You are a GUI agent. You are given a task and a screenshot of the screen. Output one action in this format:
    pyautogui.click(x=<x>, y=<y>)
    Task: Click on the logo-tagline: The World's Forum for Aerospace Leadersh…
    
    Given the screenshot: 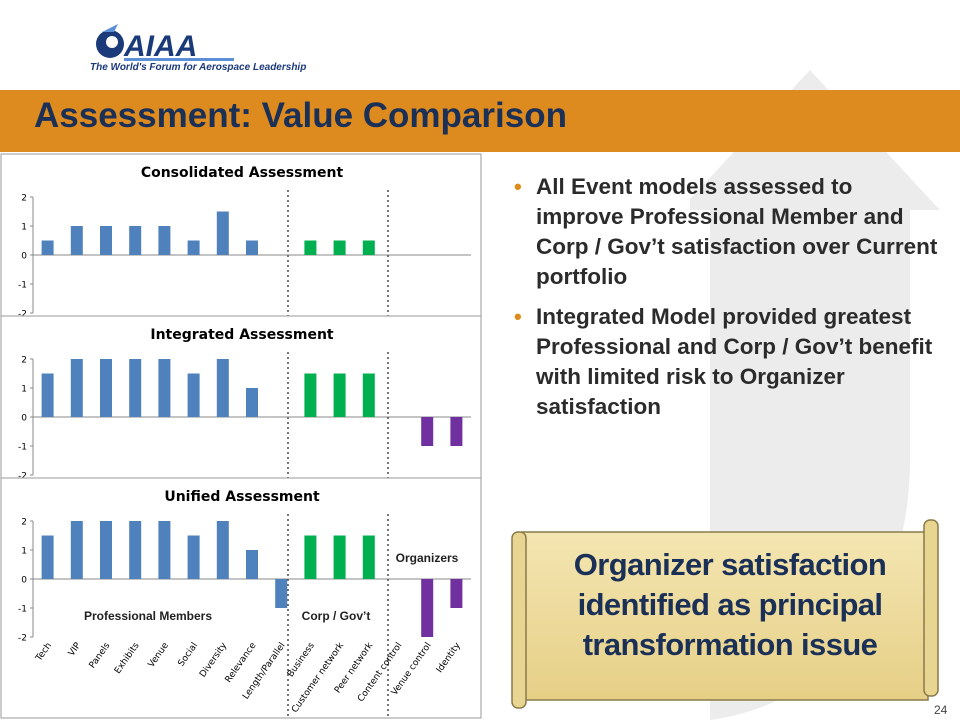 What is the action you would take?
    pyautogui.click(x=198, y=67)
    